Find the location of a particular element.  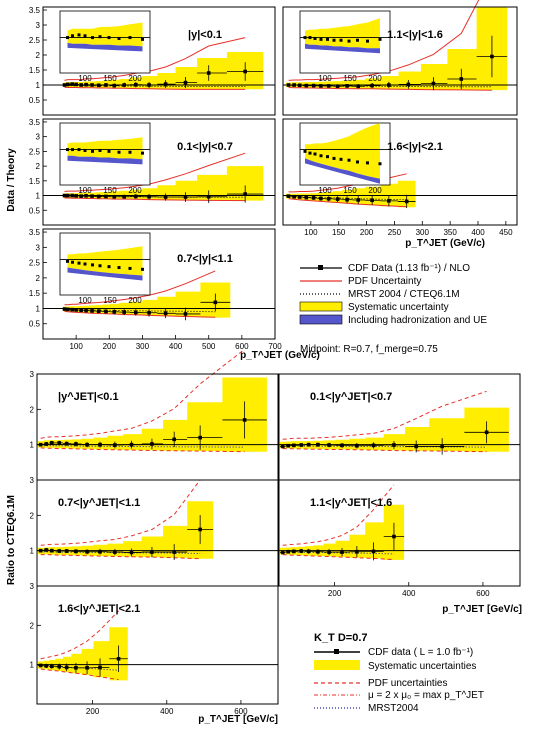

xtick-label: 300 is located at coordinates (423, 232).